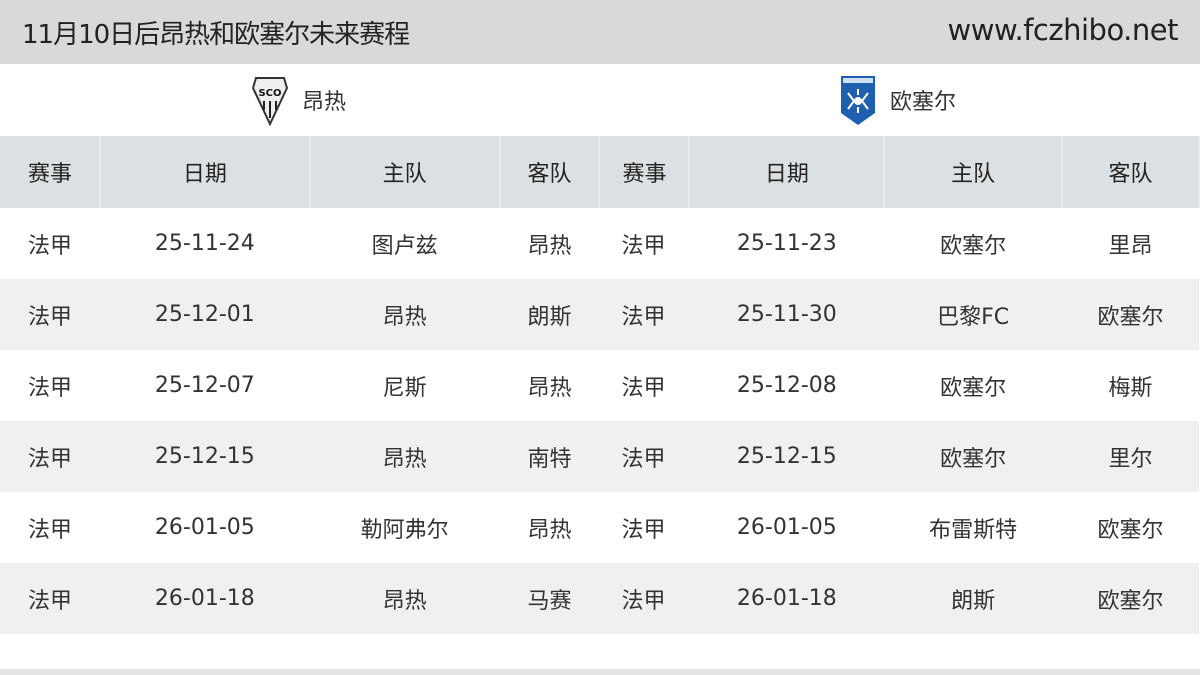 This screenshot has height=675, width=1200. What do you see at coordinates (299, 100) in the screenshot?
I see `team-angers: SCO 昂热` at bounding box center [299, 100].